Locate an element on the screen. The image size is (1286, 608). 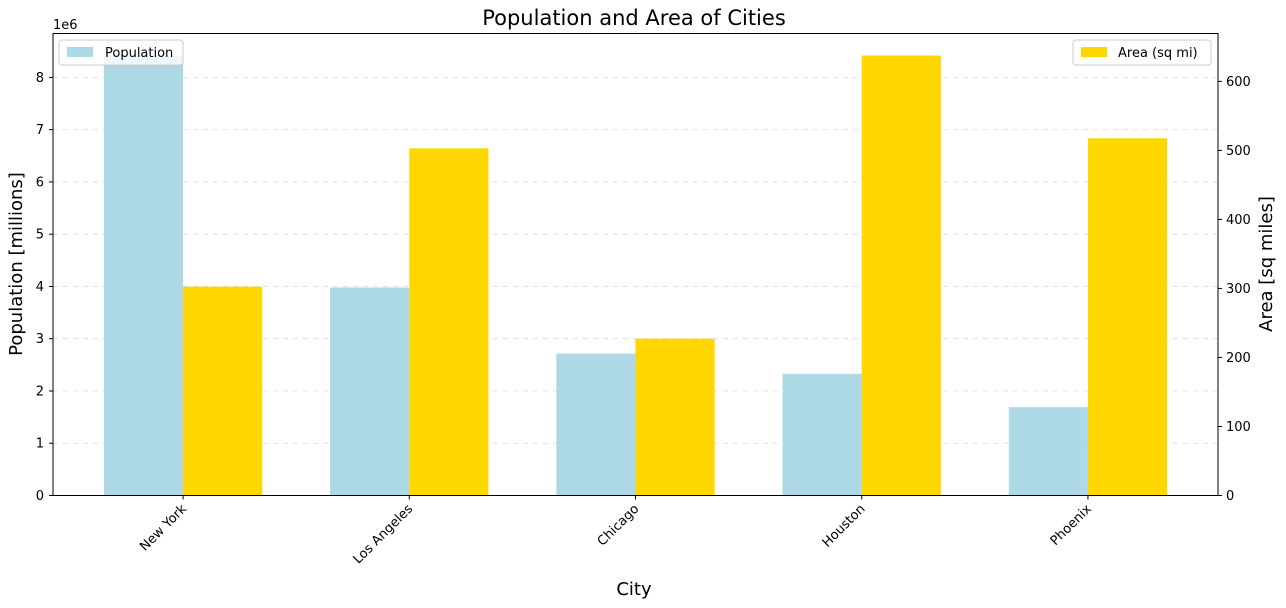
legend-population-box is located at coordinates (121, 52).